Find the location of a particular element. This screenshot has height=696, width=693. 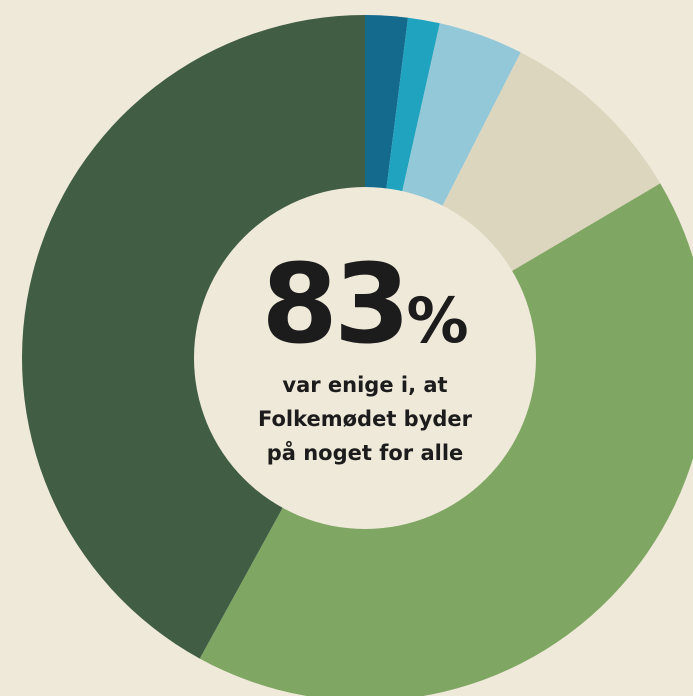

caption-line: på noget for alle is located at coordinates (365, 452).